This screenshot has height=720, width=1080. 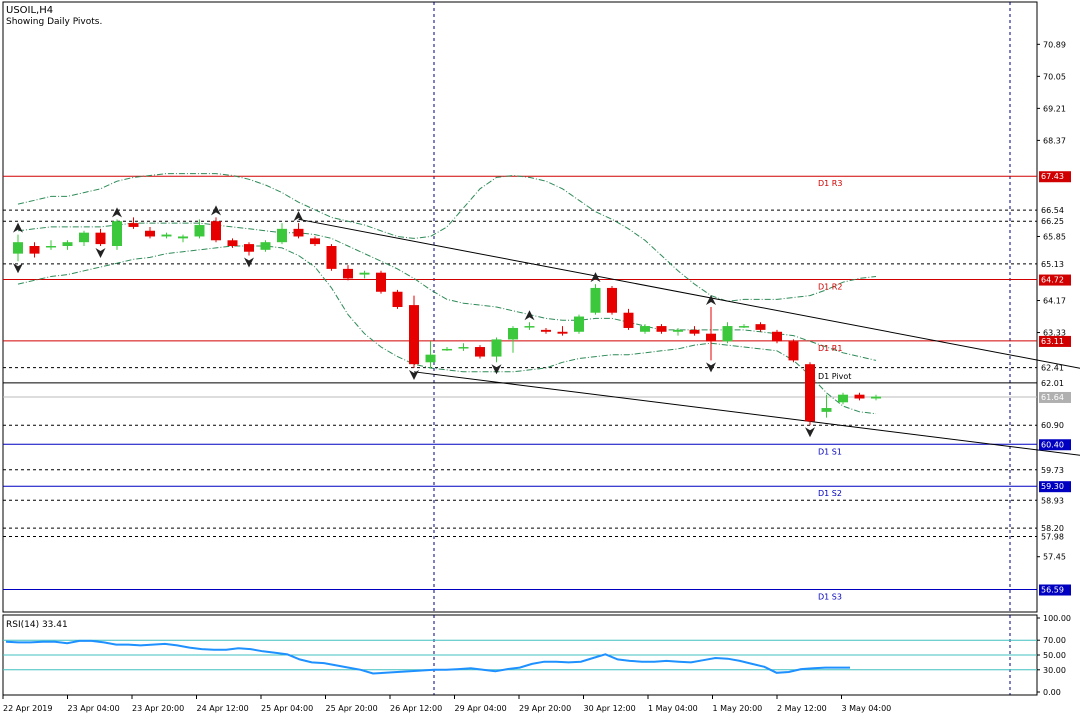 I want to click on pivot-label: D1 S2, so click(x=830, y=493).